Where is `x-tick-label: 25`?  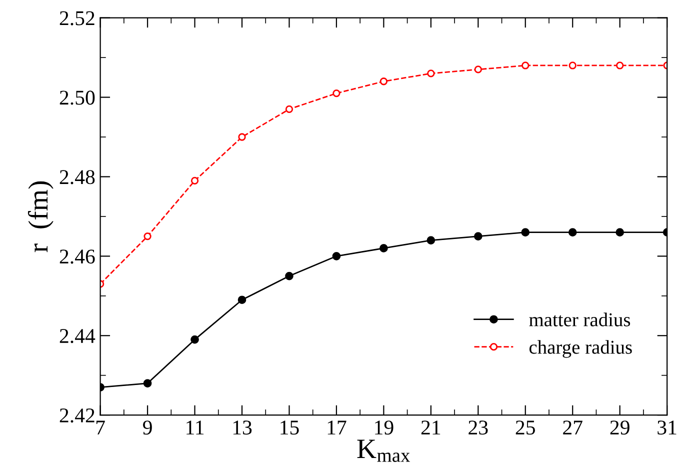
x-tick-label: 25 is located at coordinates (525, 427).